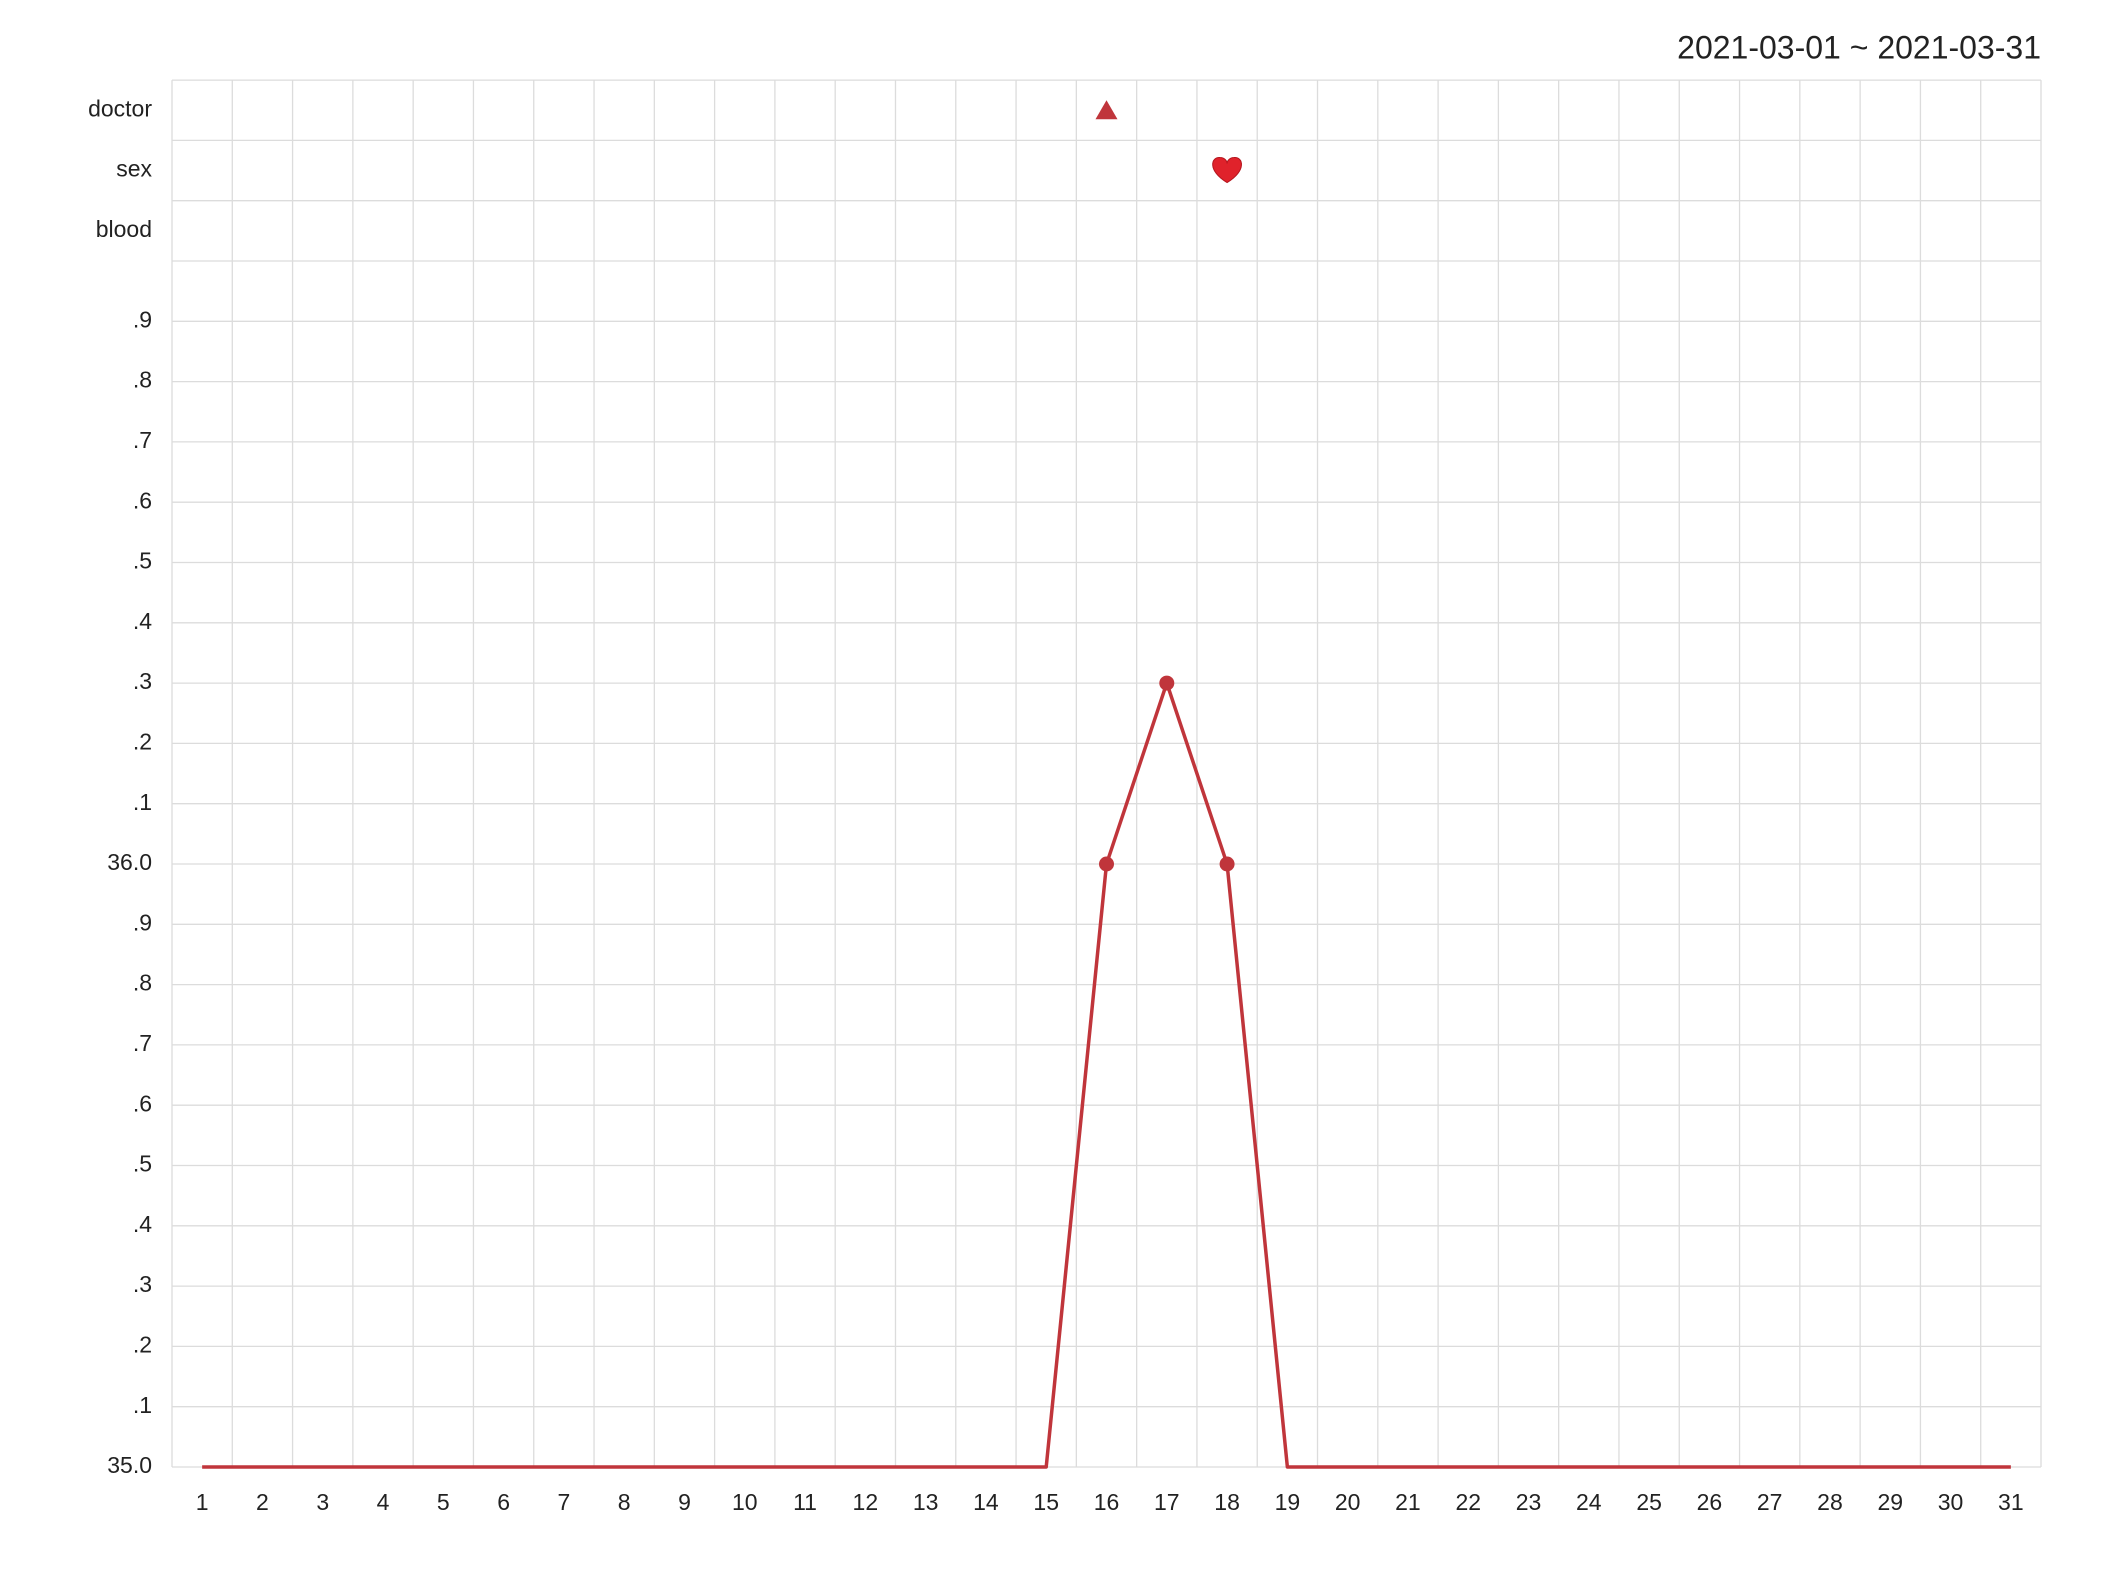 The height and width of the screenshot is (1584, 2111). I want to click on x-tick-label: 20, so click(1348, 1502).